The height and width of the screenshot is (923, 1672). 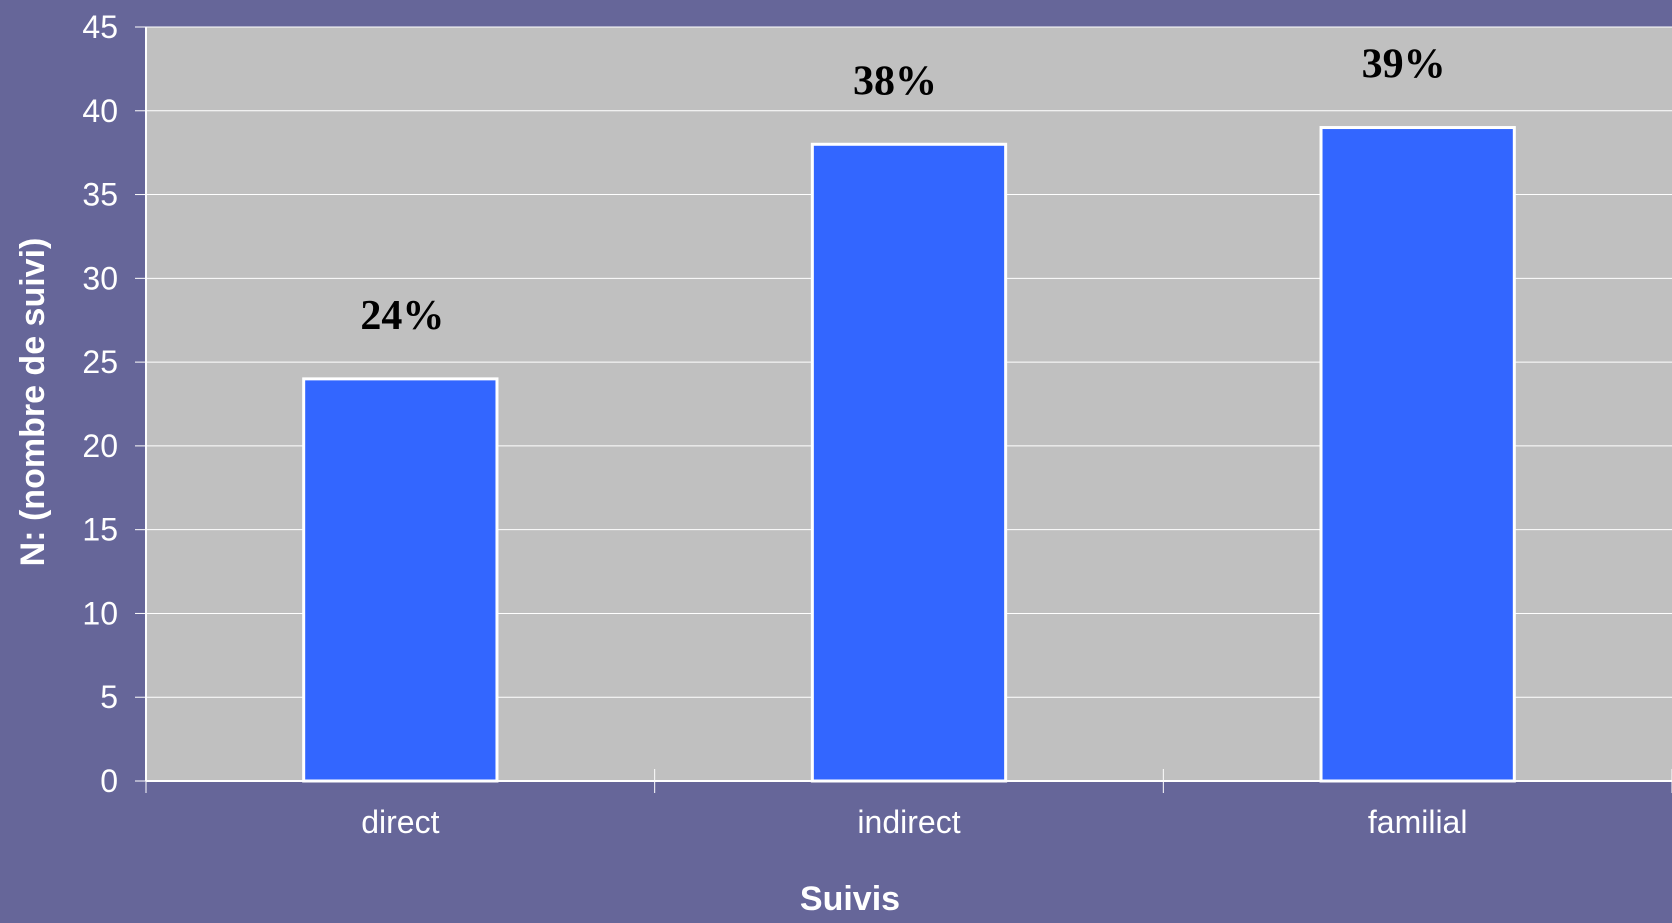 I want to click on y-tick-label: 30, so click(x=100, y=278).